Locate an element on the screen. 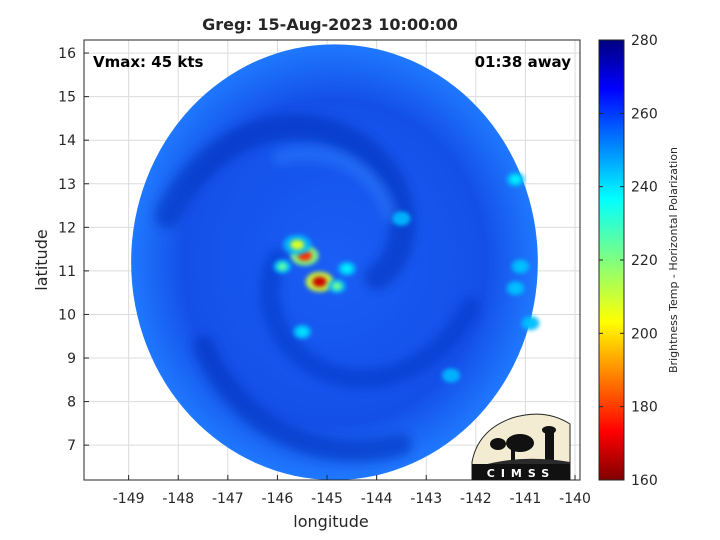  x-tick-label: -140 is located at coordinates (575, 499).